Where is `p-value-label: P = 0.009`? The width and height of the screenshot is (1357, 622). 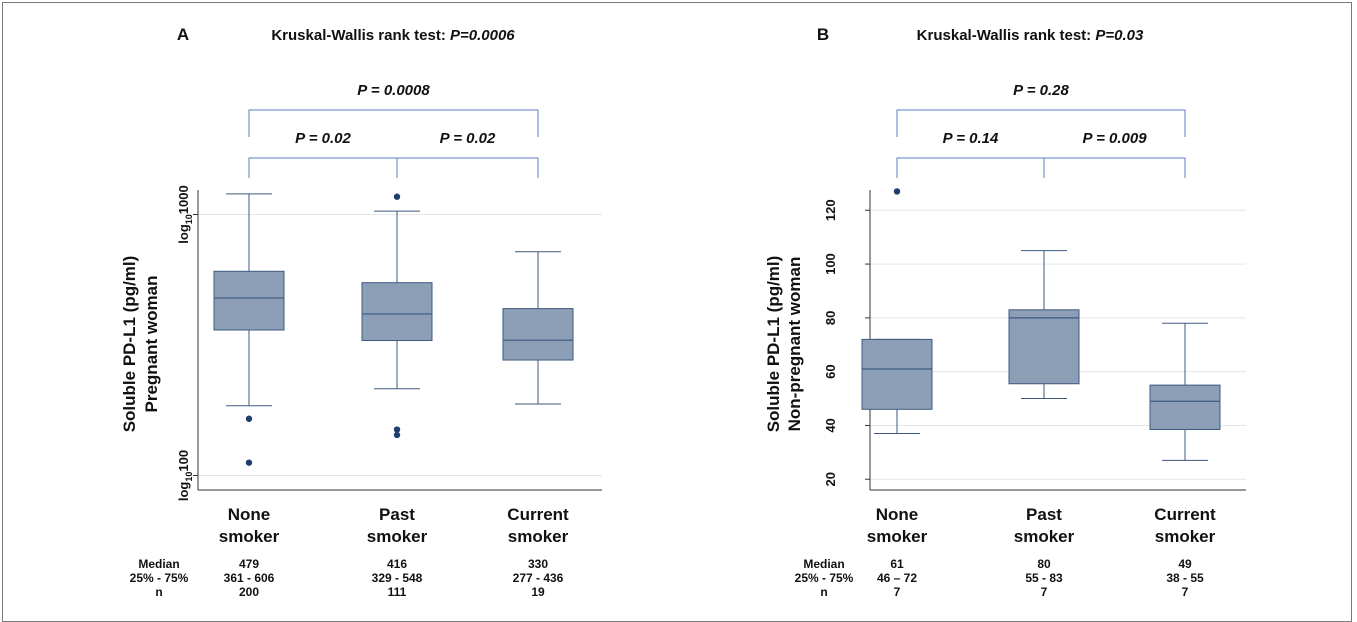
p-value-label: P = 0.009 is located at coordinates (1114, 138).